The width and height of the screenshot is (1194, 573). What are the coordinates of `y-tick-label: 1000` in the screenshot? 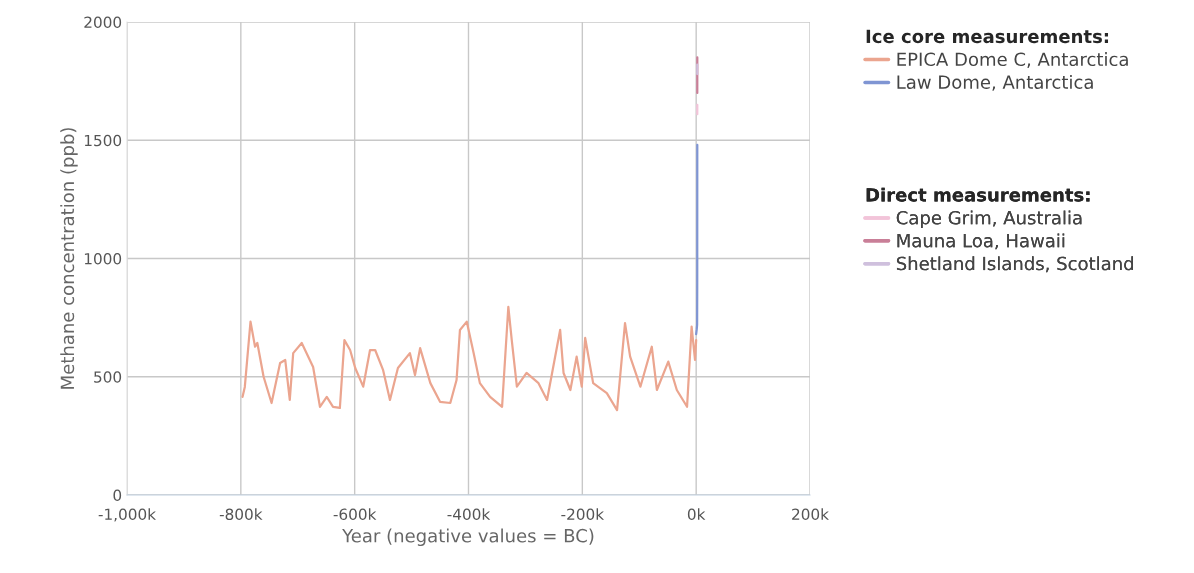 It's located at (103, 258).